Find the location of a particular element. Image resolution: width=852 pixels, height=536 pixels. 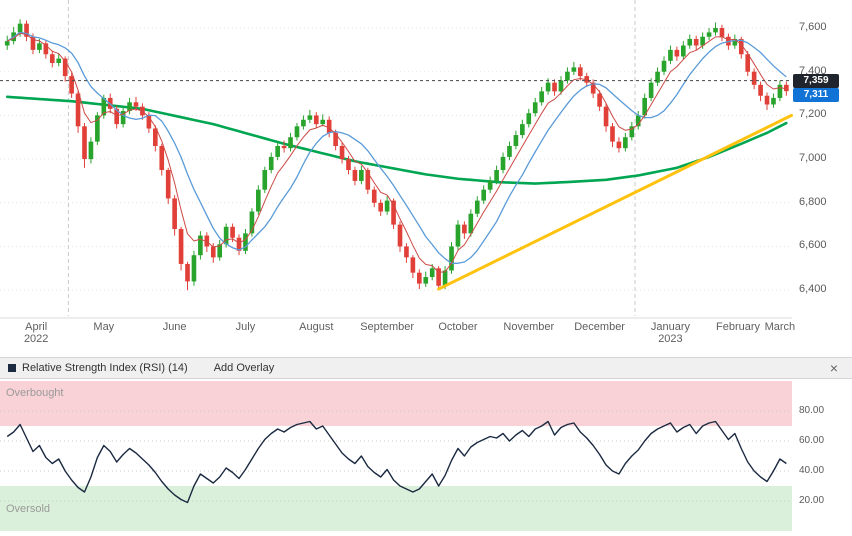

x-axis-label: February is located at coordinates (738, 327).